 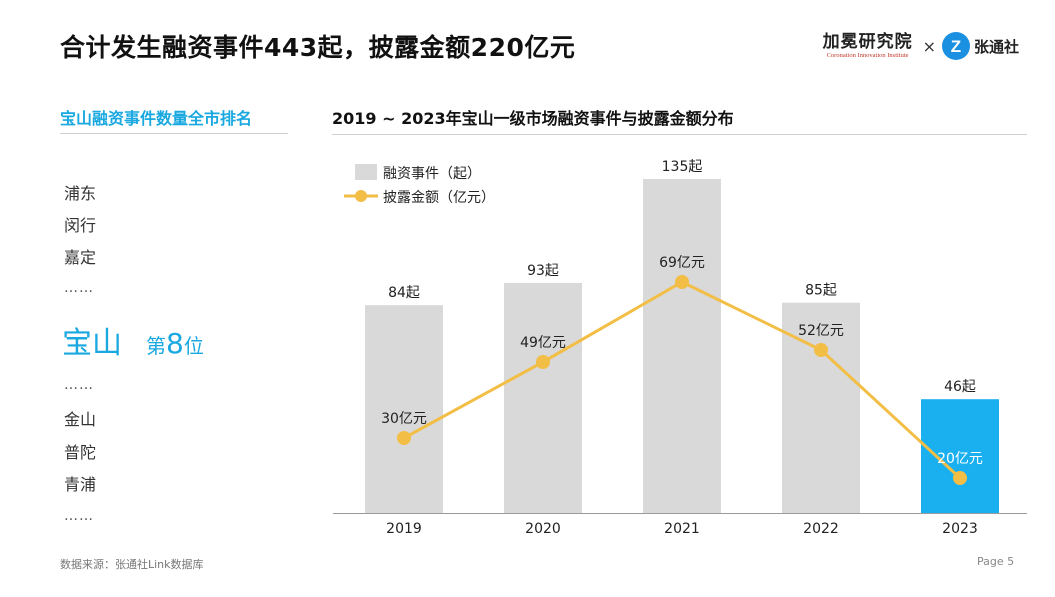 I want to click on chart-divider, so click(x=679, y=134).